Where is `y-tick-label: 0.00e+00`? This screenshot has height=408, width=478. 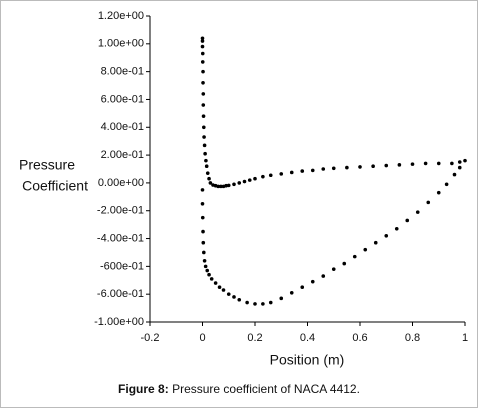
y-tick-label: 0.00e+00 is located at coordinates (121, 183).